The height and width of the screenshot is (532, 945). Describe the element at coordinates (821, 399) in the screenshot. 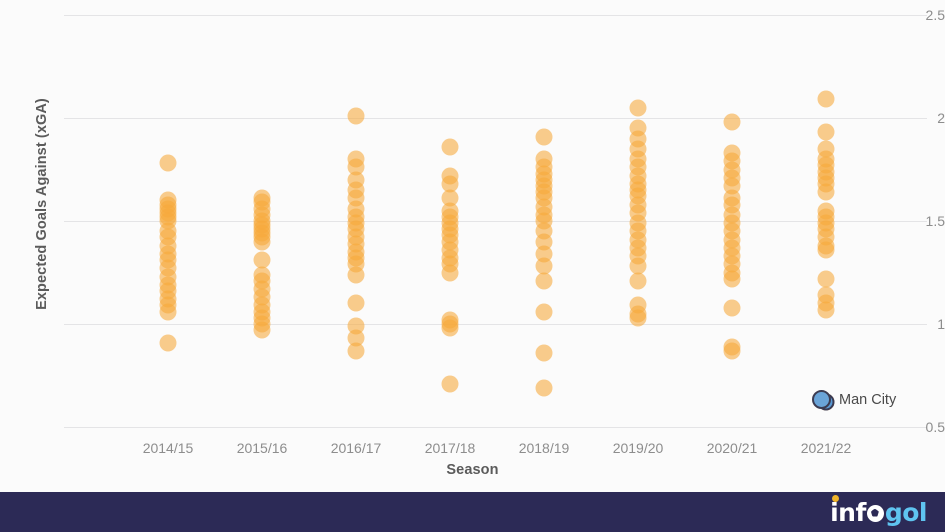

I see `legend-marker-man-city` at that location.